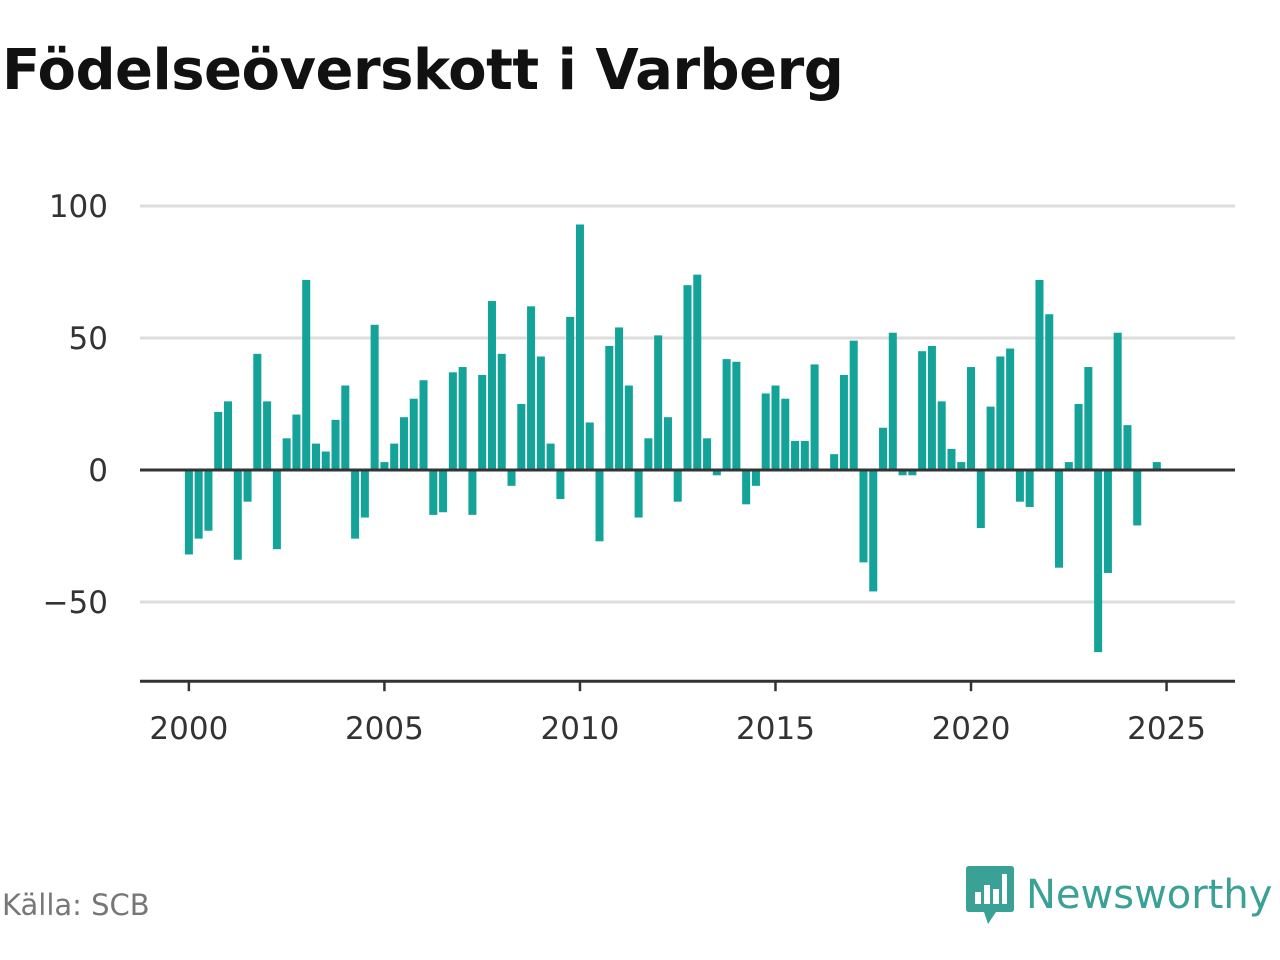 The height and width of the screenshot is (960, 1280). I want to click on brand-name: Newsworthy, so click(1149, 895).